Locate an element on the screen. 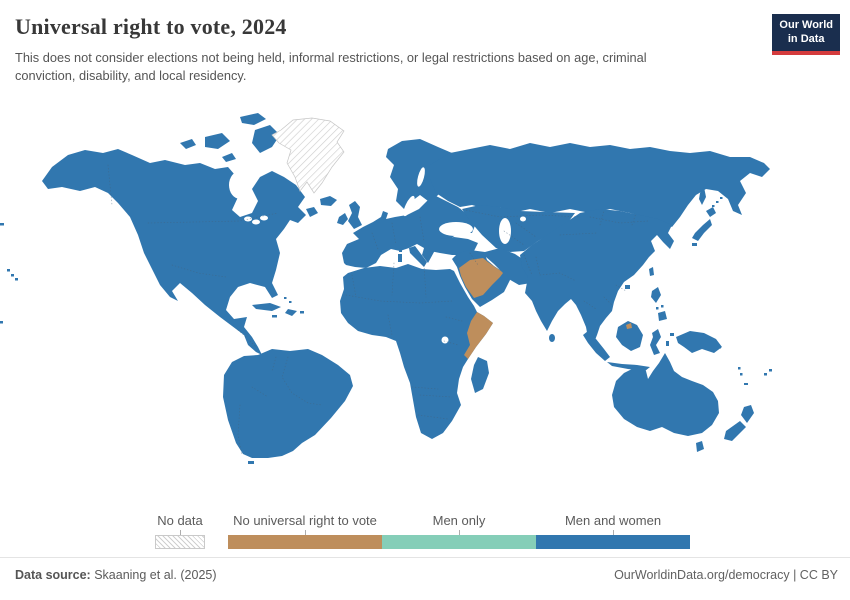 This screenshot has height=600, width=850. australia is located at coordinates (665, 402).